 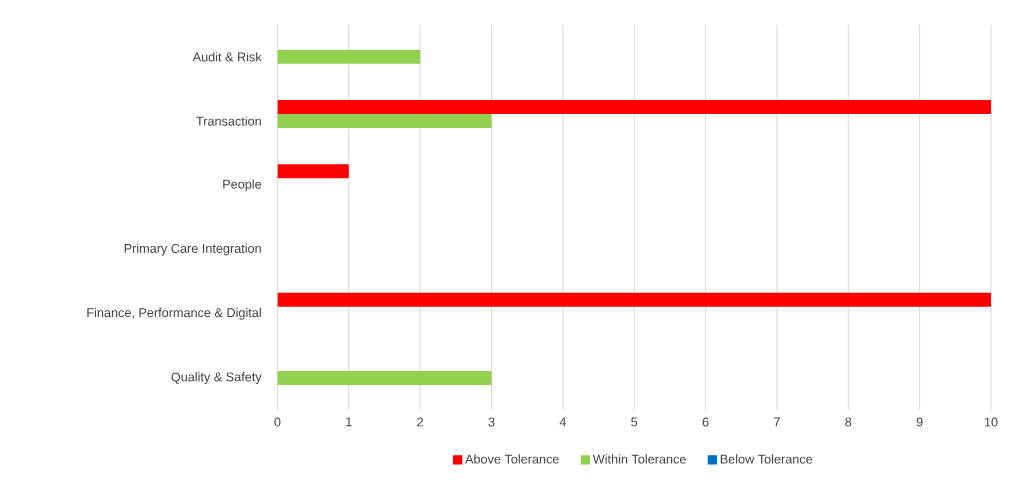 What do you see at coordinates (639, 459) in the screenshot?
I see `legend-label: Within Tolerance` at bounding box center [639, 459].